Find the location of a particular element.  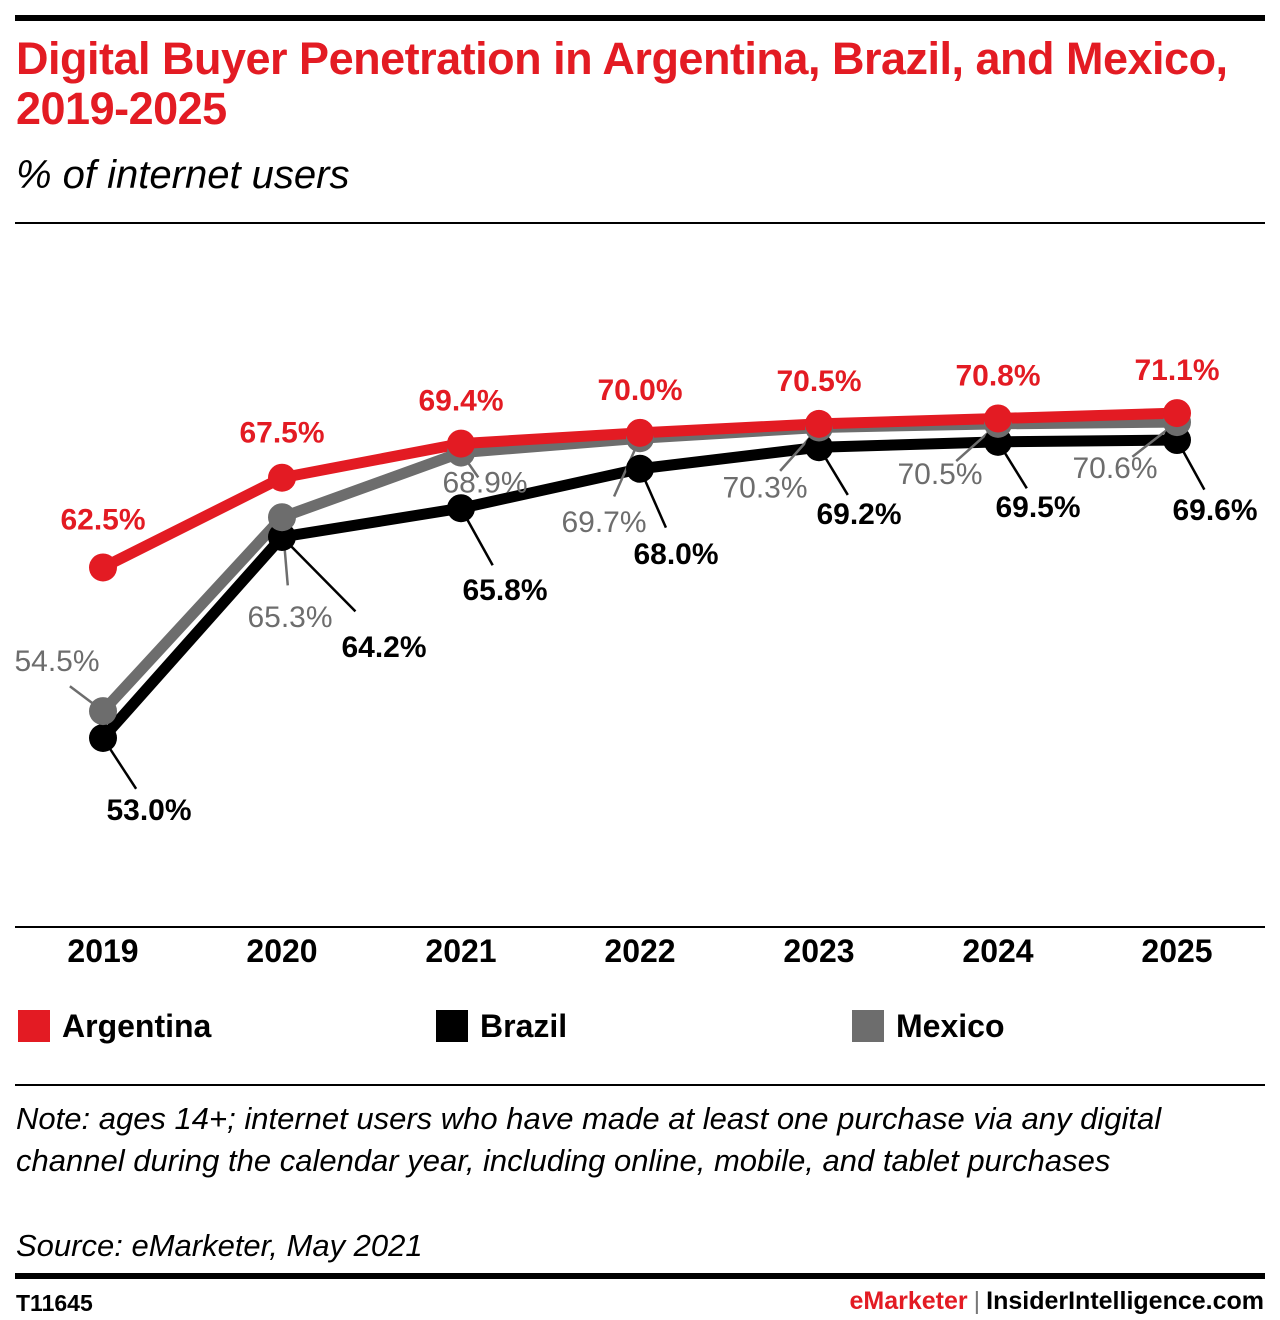

data-label-argentina: 67.5% is located at coordinates (281, 433).